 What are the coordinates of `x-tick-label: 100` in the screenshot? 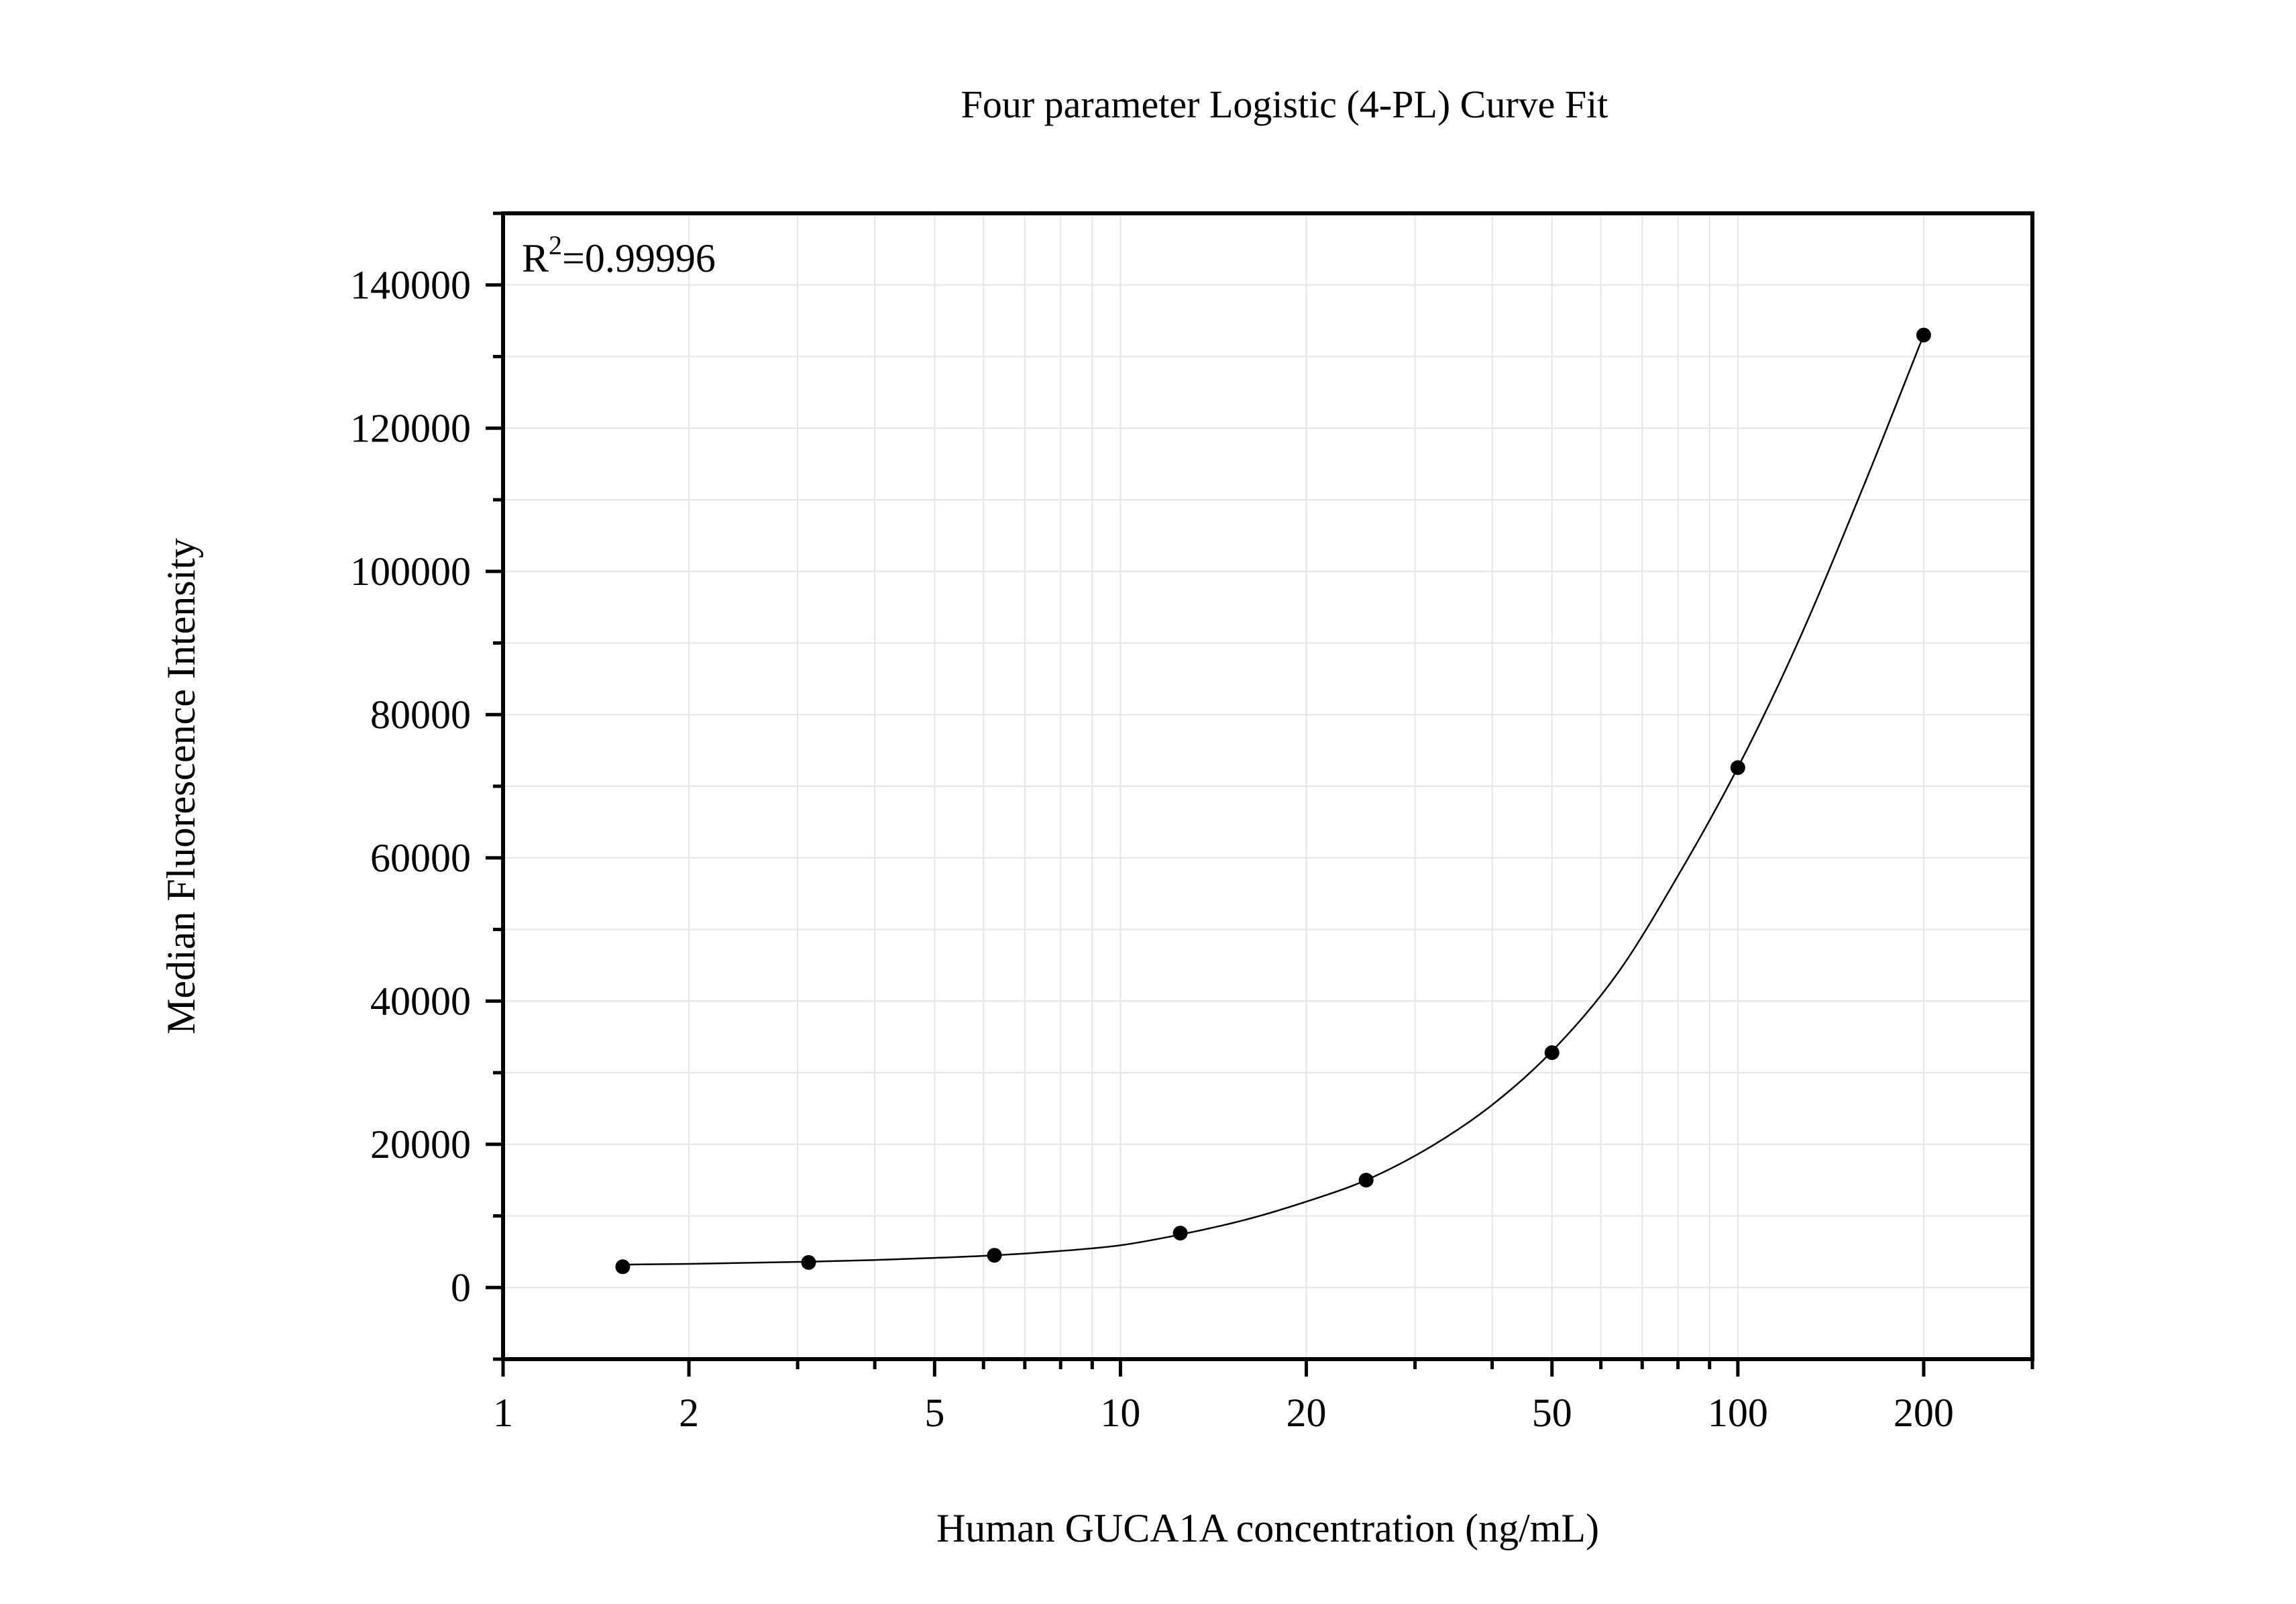 It's located at (1738, 1413).